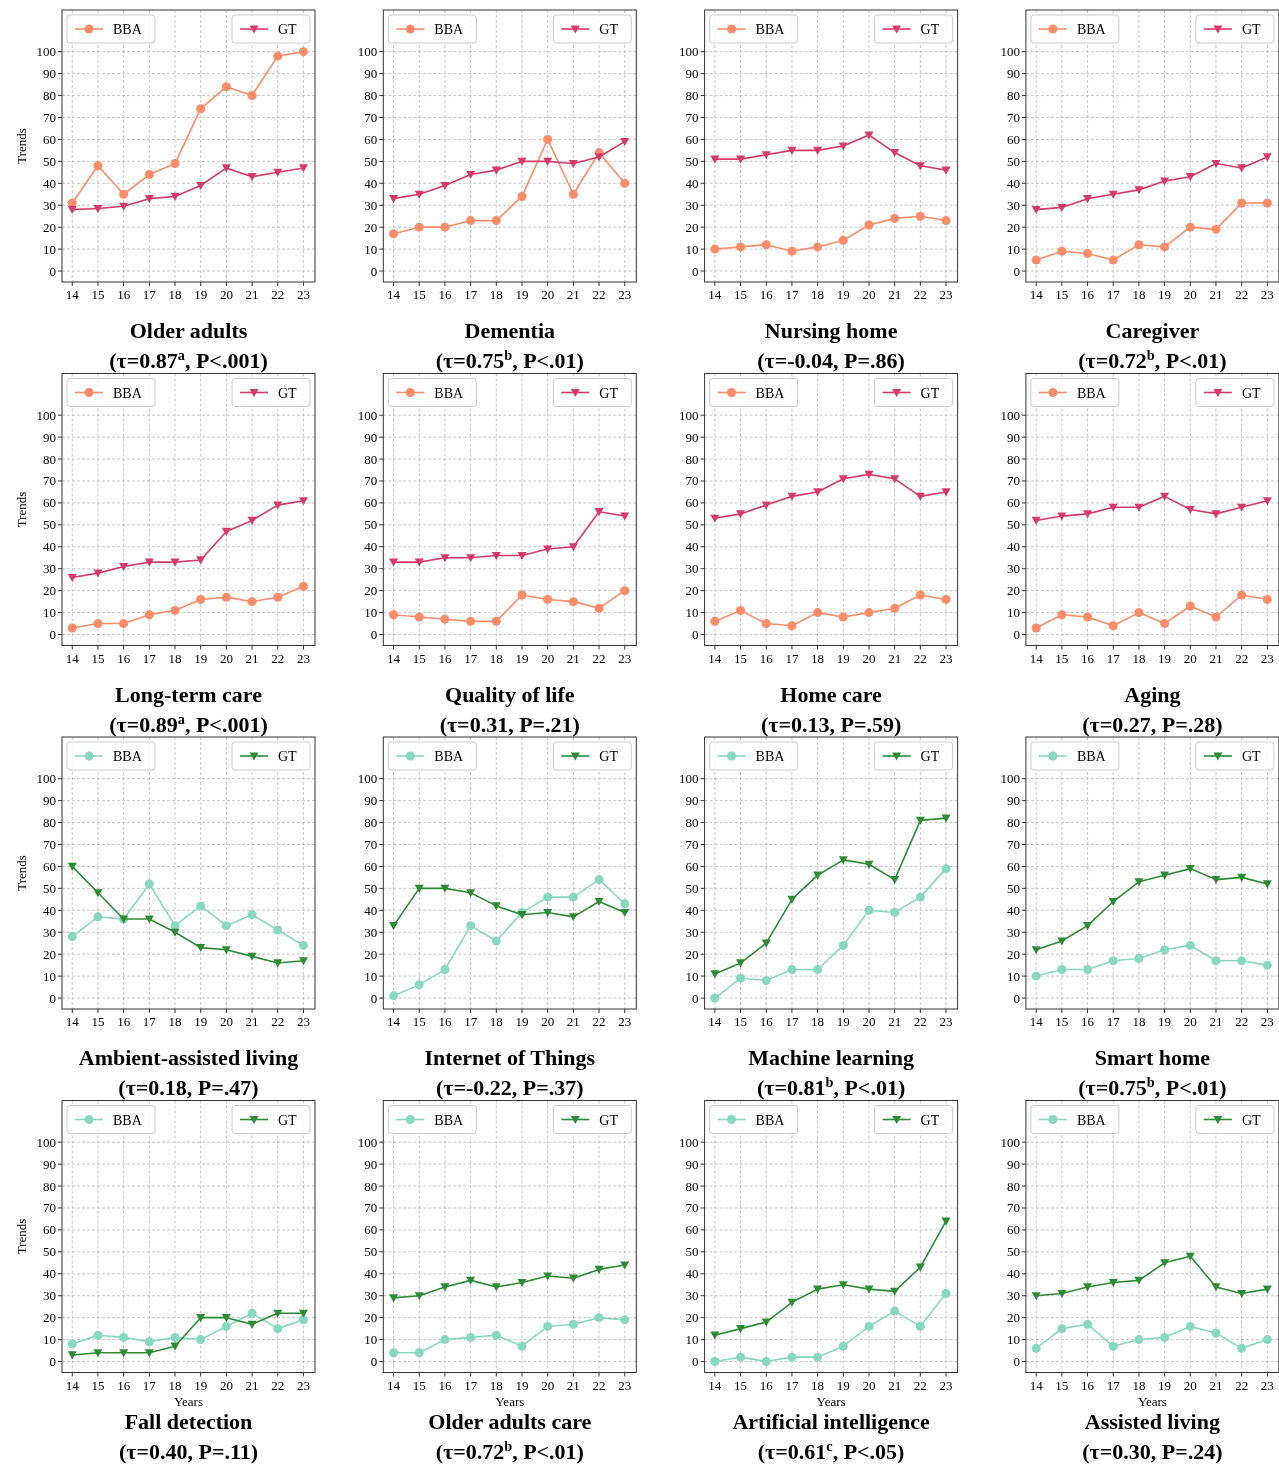 This screenshot has width=1279, height=1474. What do you see at coordinates (189, 694) in the screenshot?
I see `text: Long-term care` at bounding box center [189, 694].